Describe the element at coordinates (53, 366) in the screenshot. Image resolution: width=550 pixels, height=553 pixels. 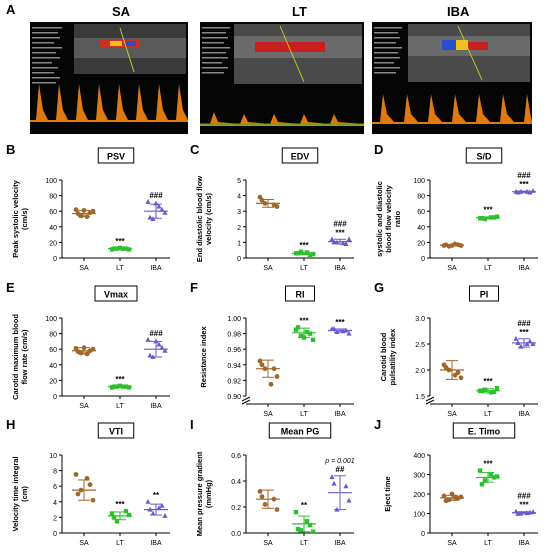
I see `y-tick-label: 40` at that location.